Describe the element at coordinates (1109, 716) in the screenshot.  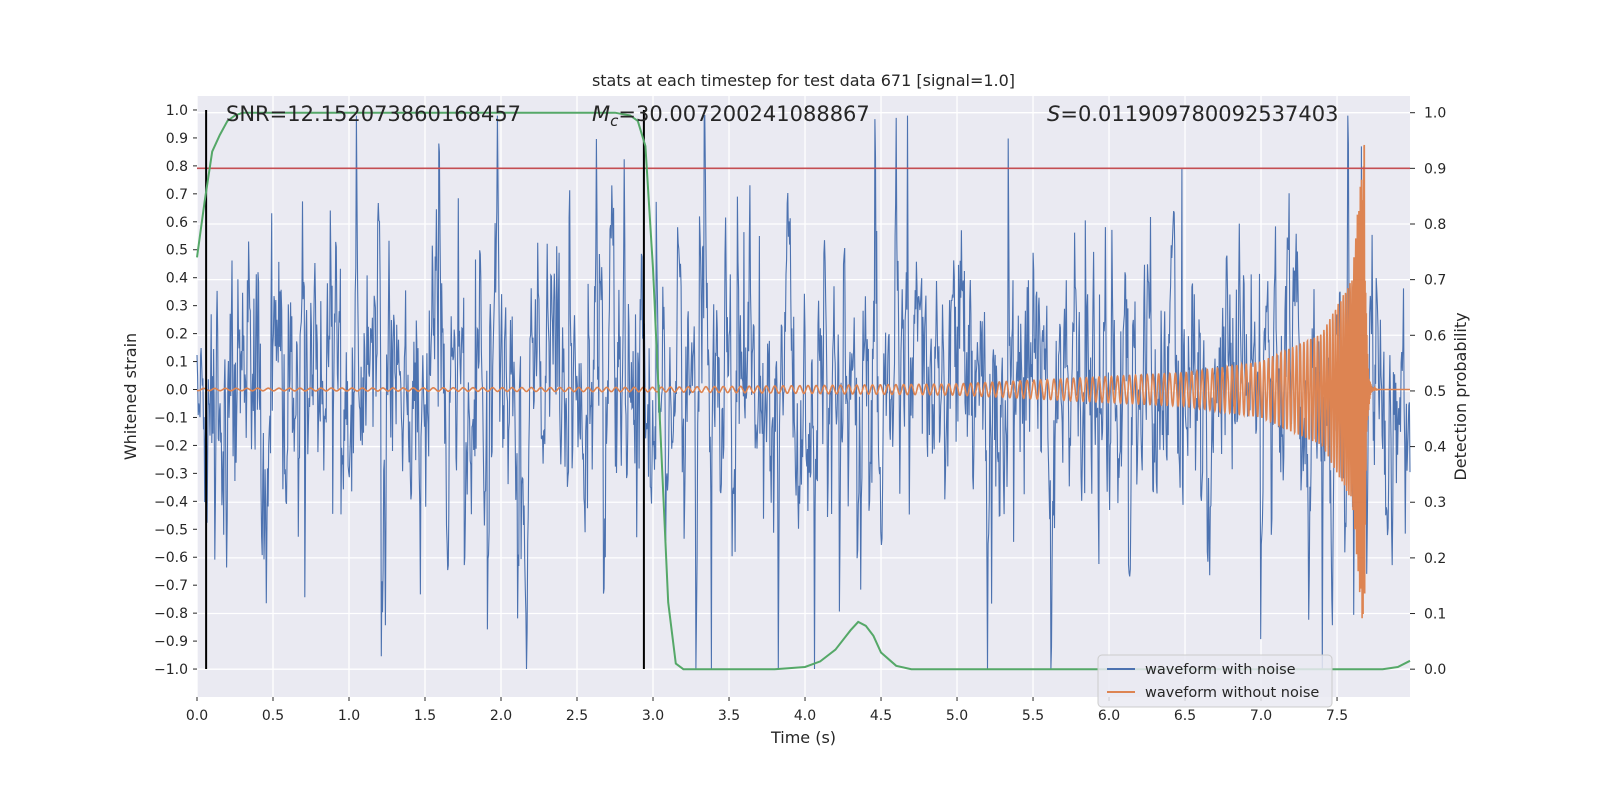
I see `x-tick-label: 6.0` at that location.